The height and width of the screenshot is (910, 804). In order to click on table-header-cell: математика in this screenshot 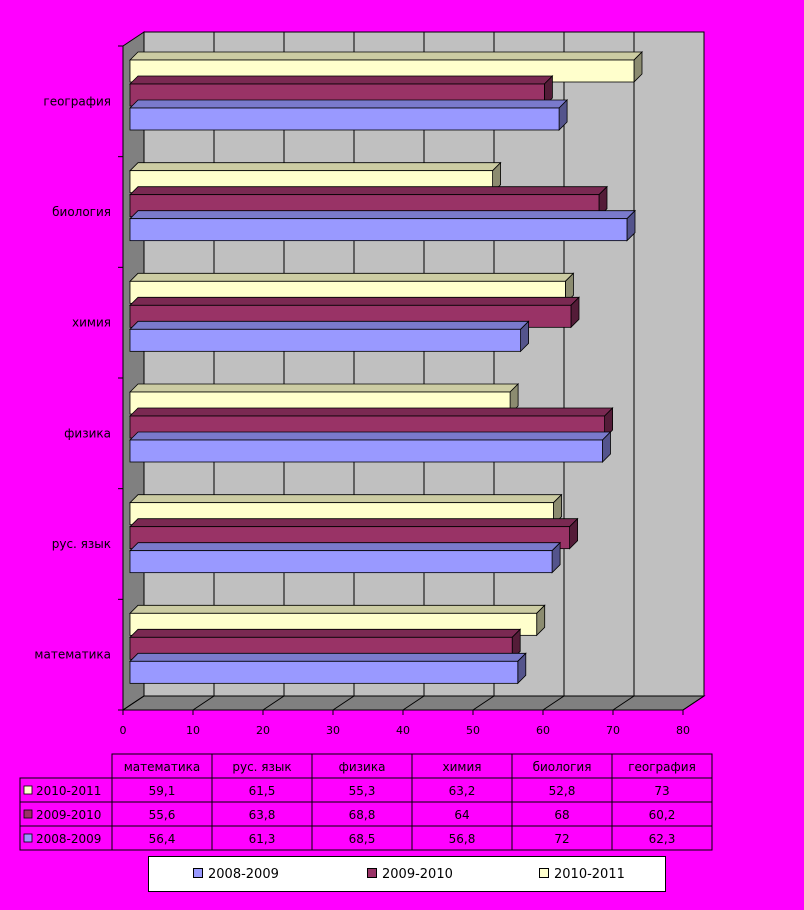, I will do `click(162, 767)`.